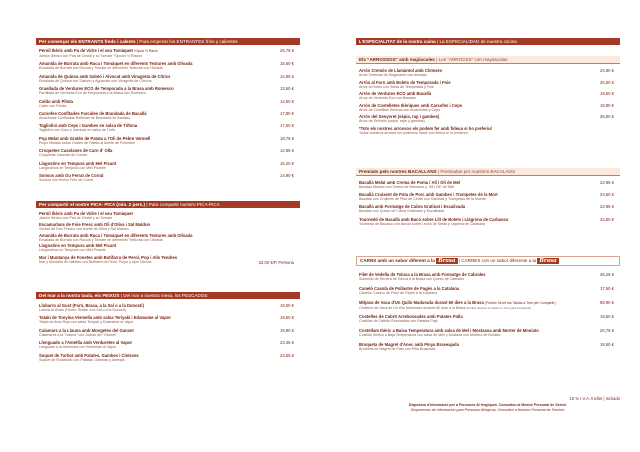 Image resolution: width=640 pixels, height=452 pixels. What do you see at coordinates (607, 274) in the screenshot?
I see `dish-price: 26,25 €` at bounding box center [607, 274].